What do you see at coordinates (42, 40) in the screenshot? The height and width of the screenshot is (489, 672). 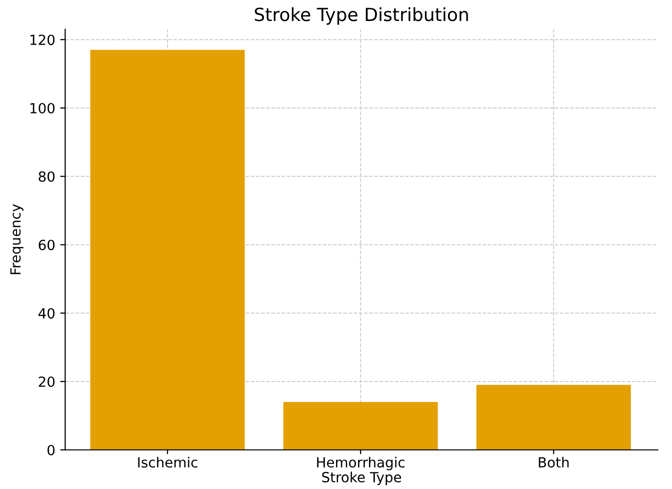 I see `y-tick-label: 120` at bounding box center [42, 40].